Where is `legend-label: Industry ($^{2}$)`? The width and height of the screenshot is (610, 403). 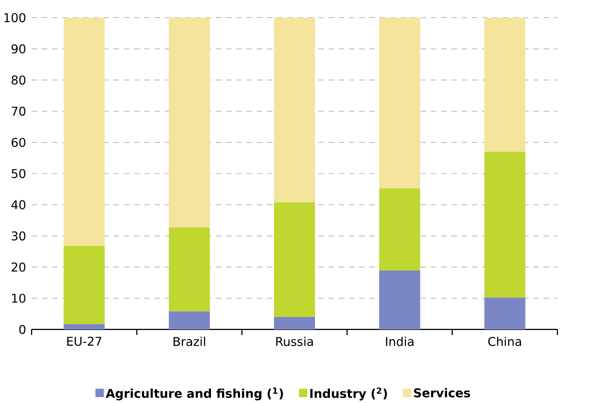
legend-label: Industry ($^{2}$) is located at coordinates (348, 394).